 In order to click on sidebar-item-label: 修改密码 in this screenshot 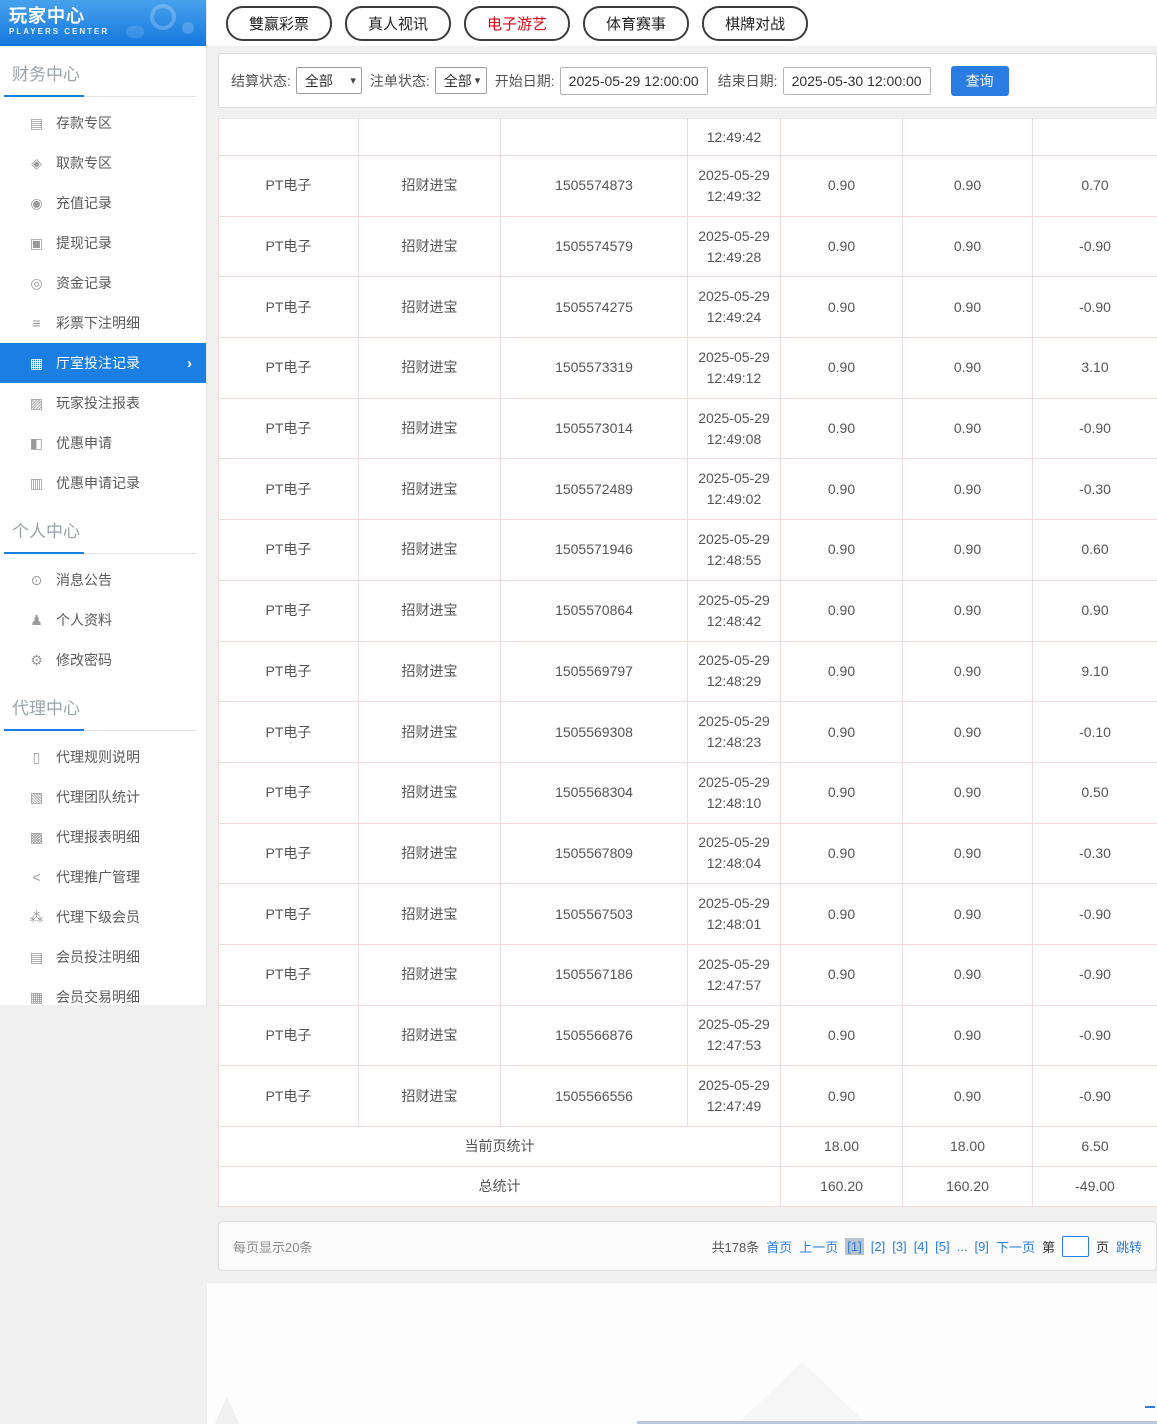, I will do `click(84, 660)`.